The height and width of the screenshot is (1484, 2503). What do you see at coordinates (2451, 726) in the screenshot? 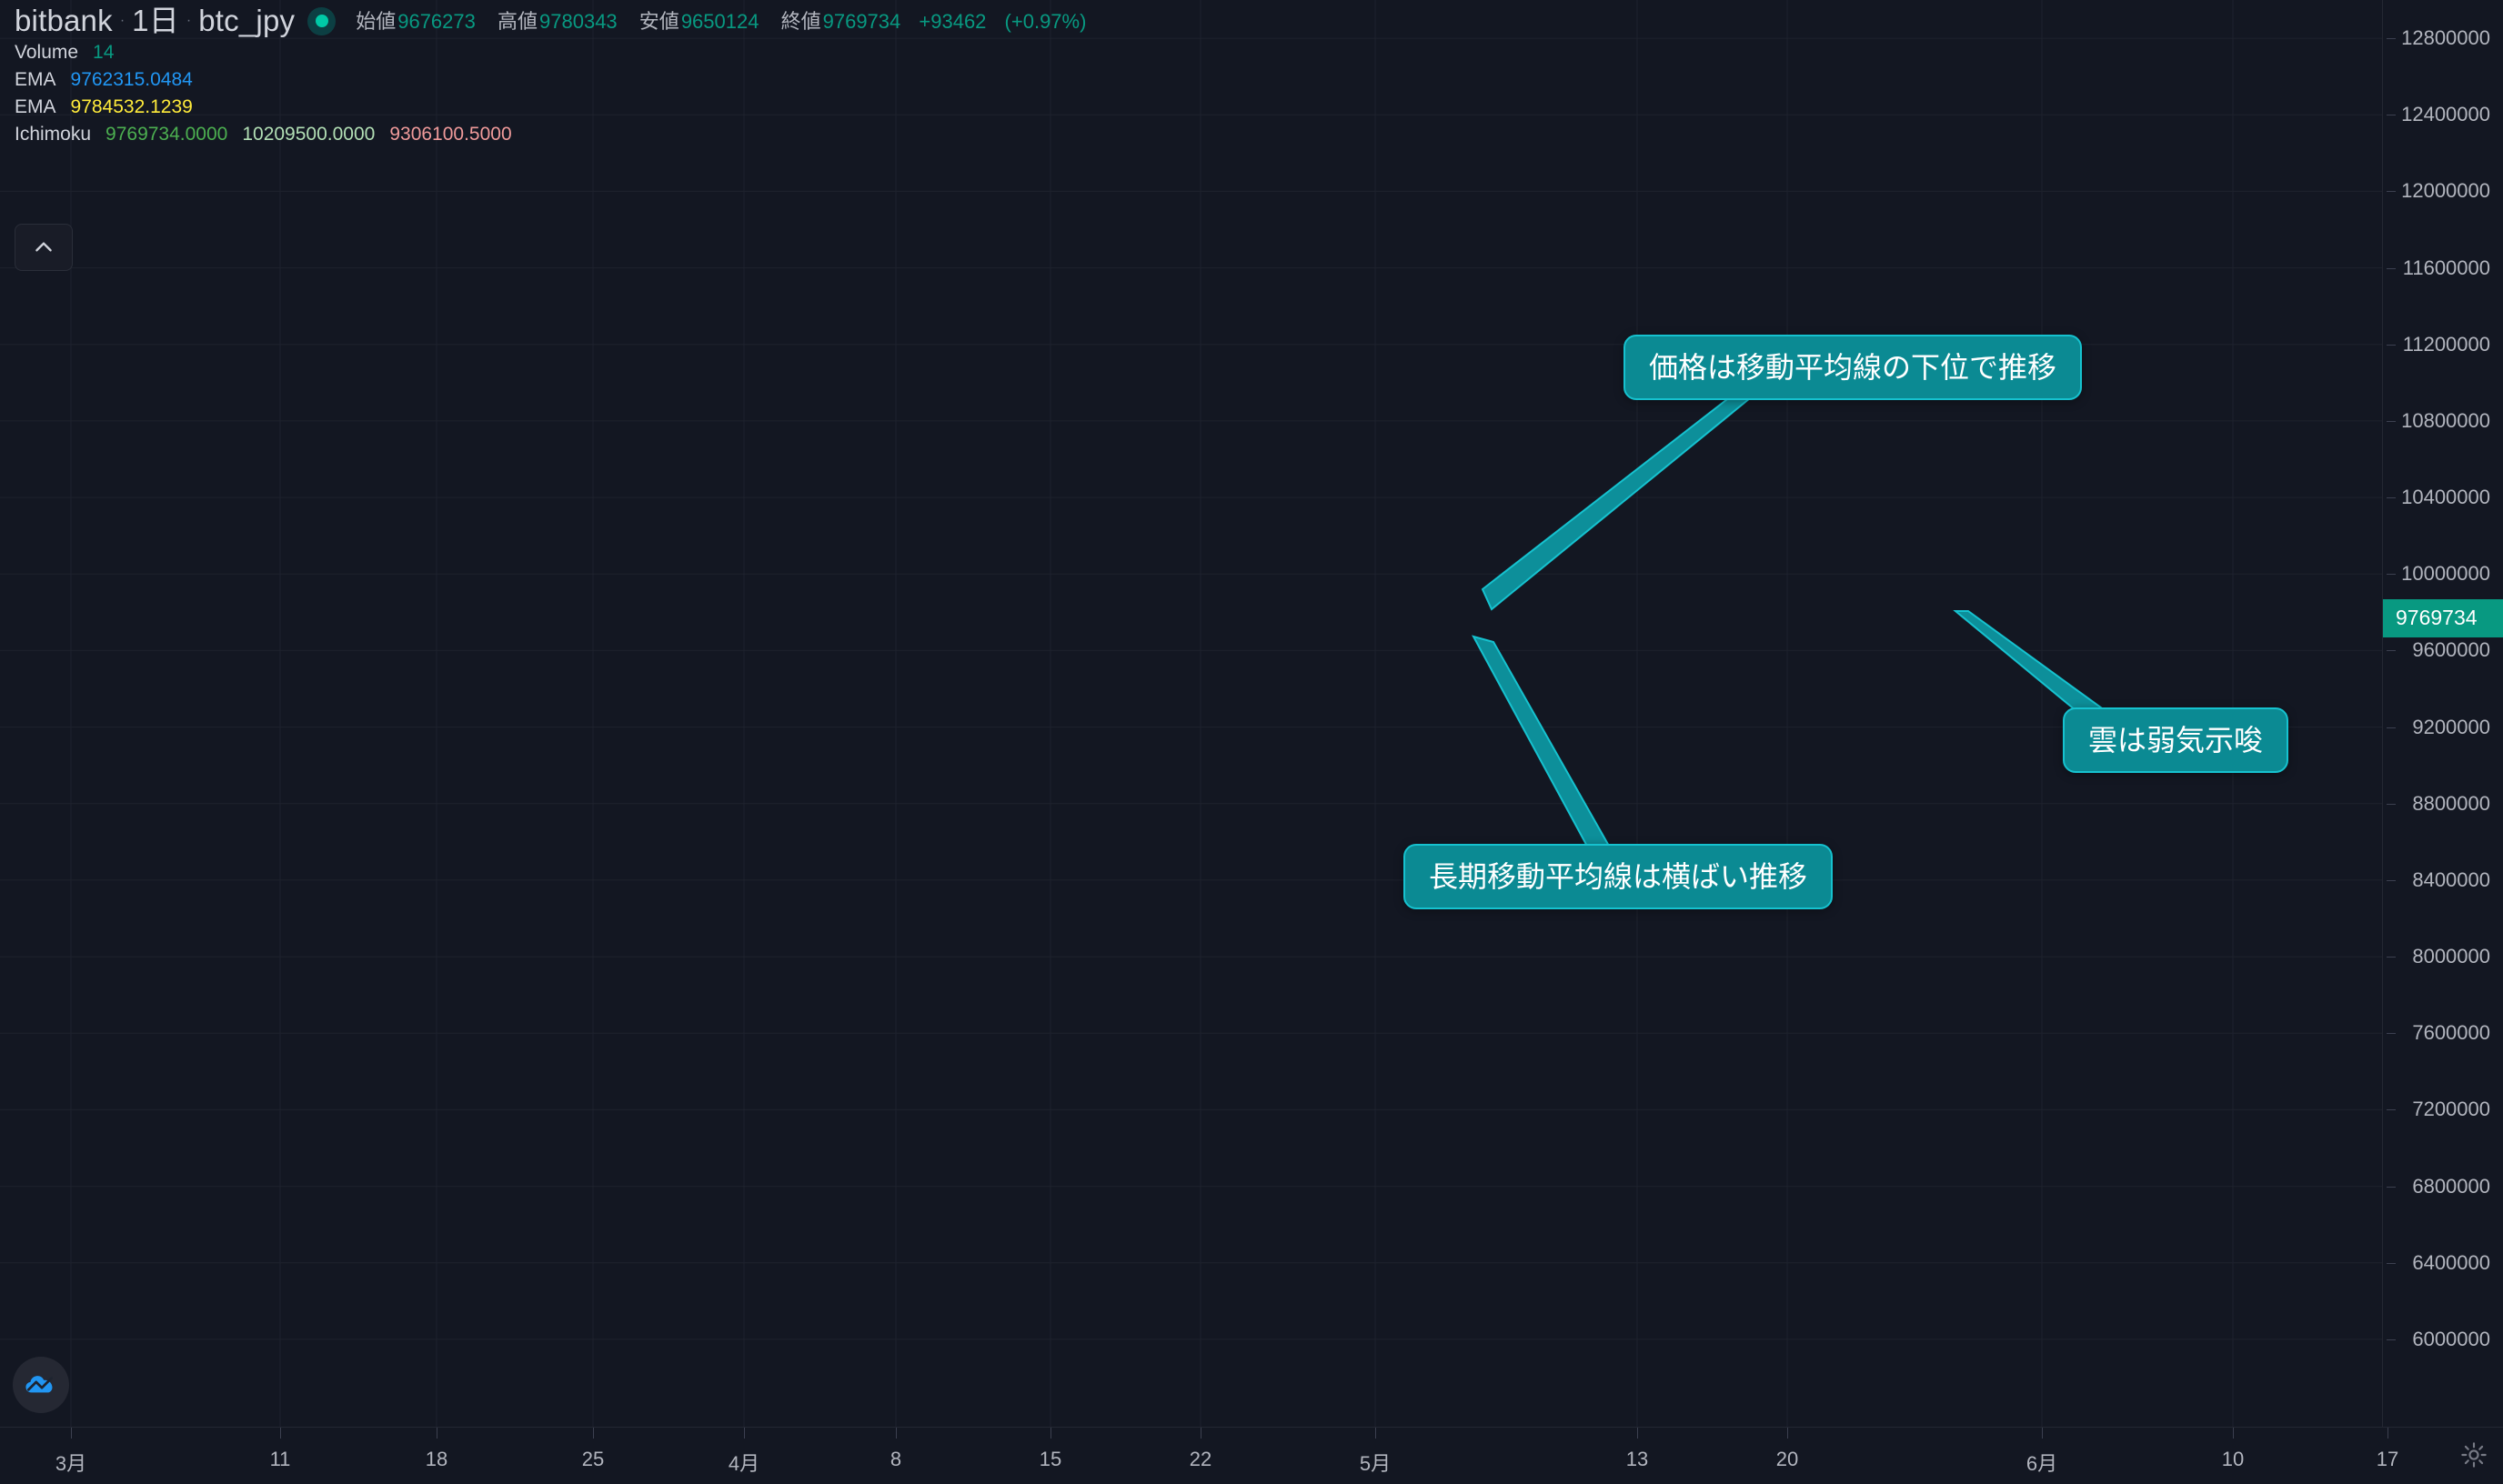
I see `price-axis-label: 9200000` at bounding box center [2451, 726].